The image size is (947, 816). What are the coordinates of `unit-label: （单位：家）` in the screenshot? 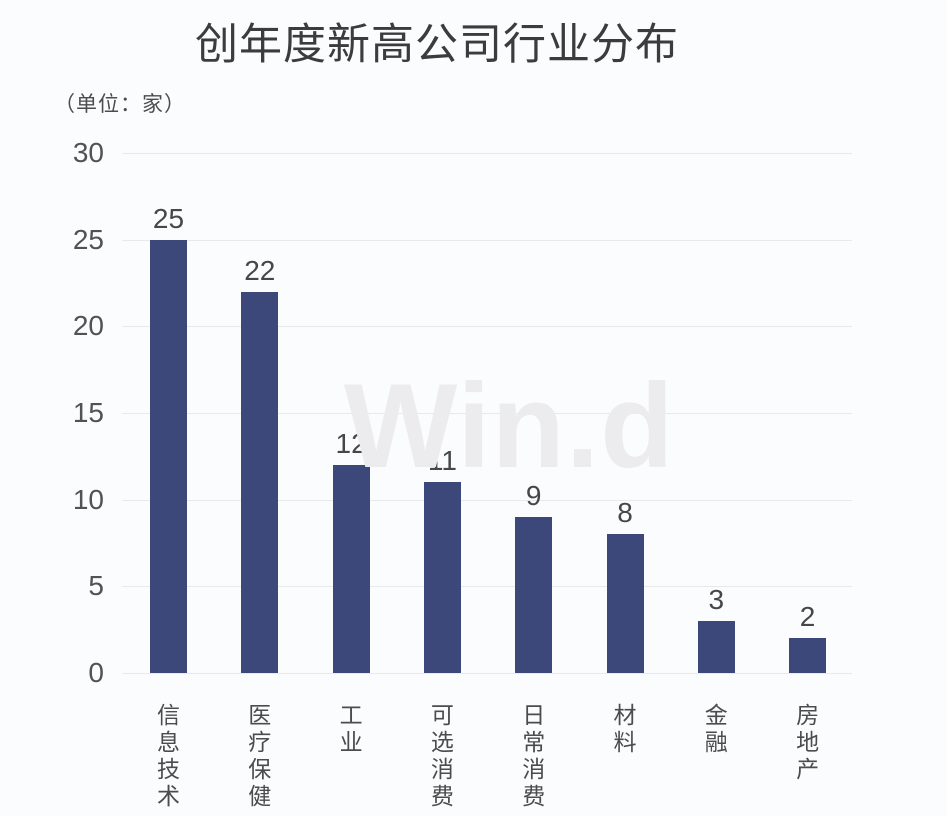 It's located at (120, 104).